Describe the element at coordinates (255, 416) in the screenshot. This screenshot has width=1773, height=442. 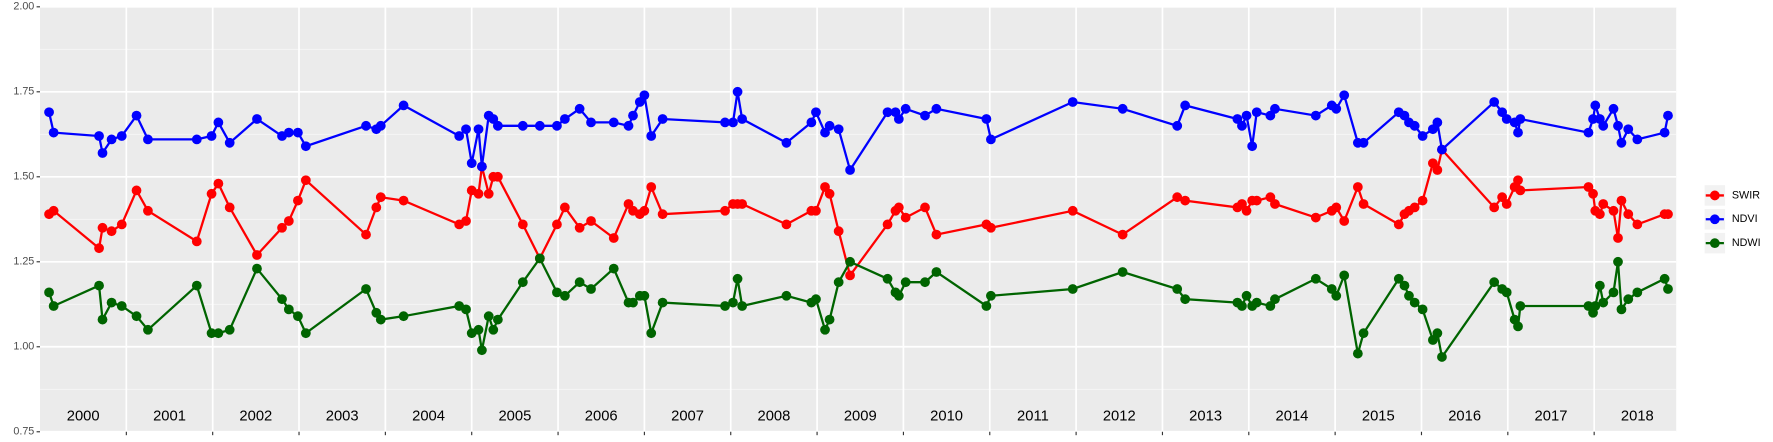
I see `year-label: 2002` at that location.